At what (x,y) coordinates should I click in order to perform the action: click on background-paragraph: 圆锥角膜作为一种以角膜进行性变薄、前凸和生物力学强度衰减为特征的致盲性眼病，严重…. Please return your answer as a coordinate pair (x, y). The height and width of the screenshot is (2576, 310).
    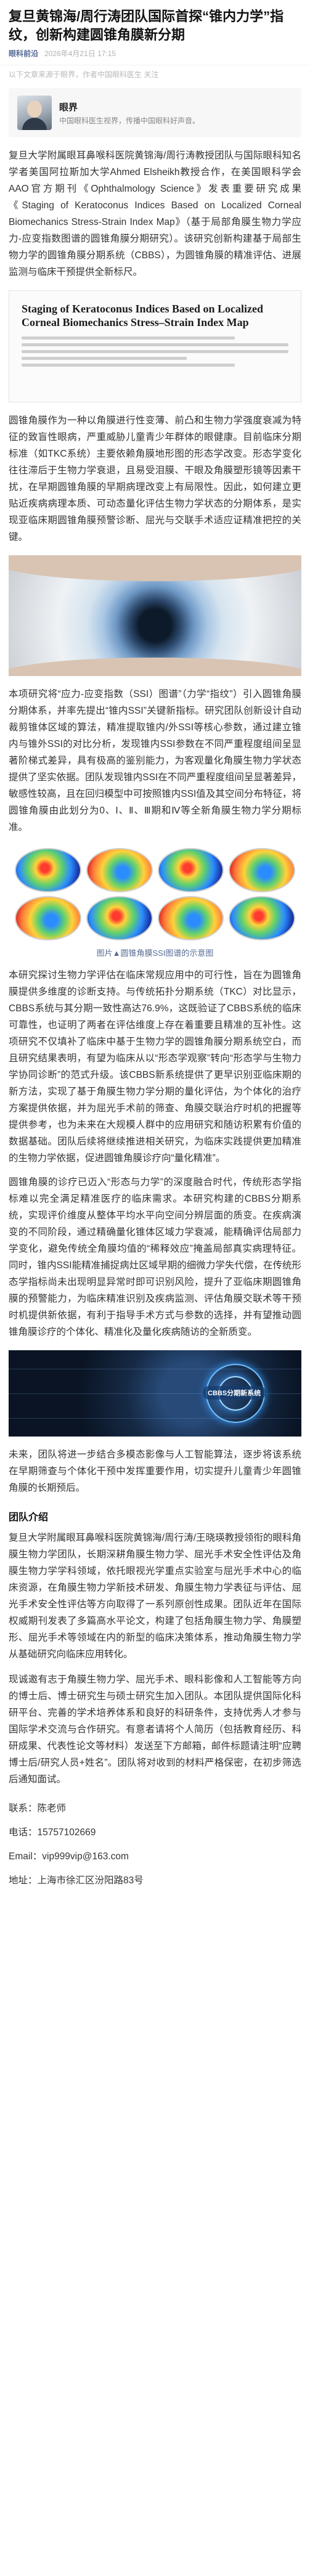
    Looking at the image, I should click on (155, 479).